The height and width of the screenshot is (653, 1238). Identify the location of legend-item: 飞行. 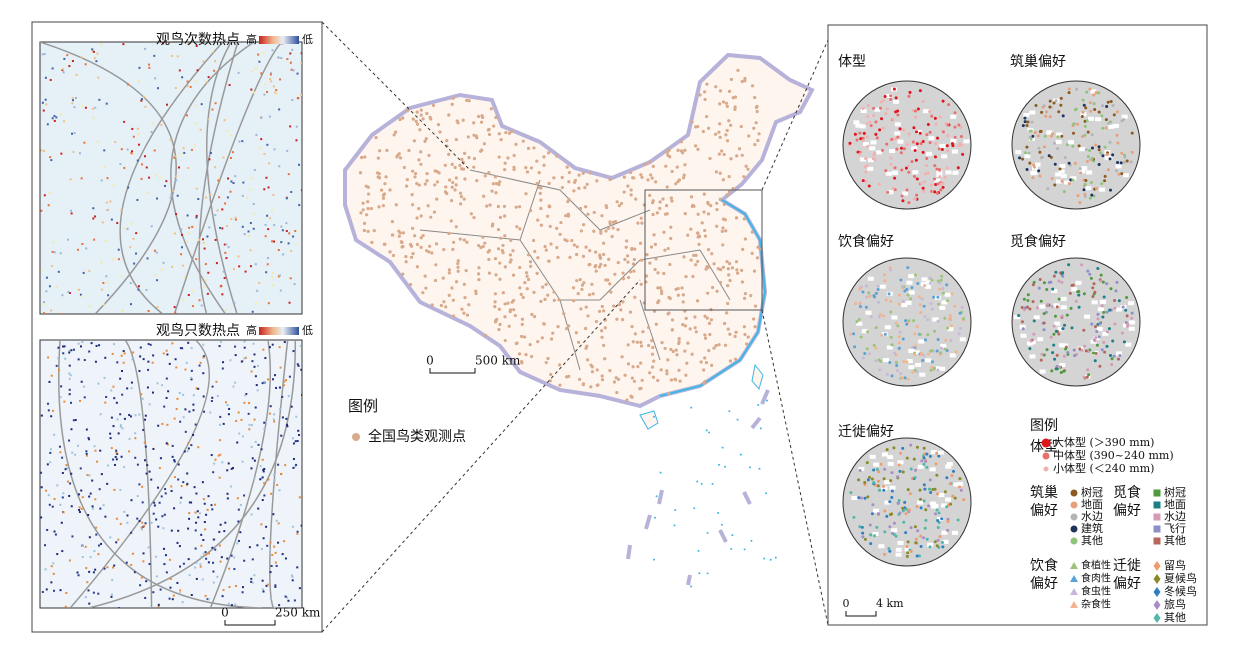
(1175, 528).